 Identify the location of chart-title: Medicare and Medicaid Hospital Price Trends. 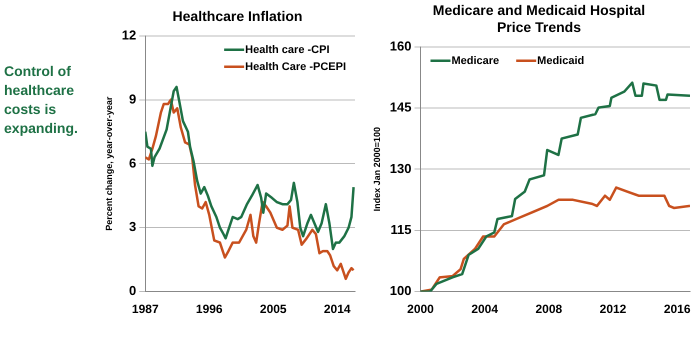
(539, 19).